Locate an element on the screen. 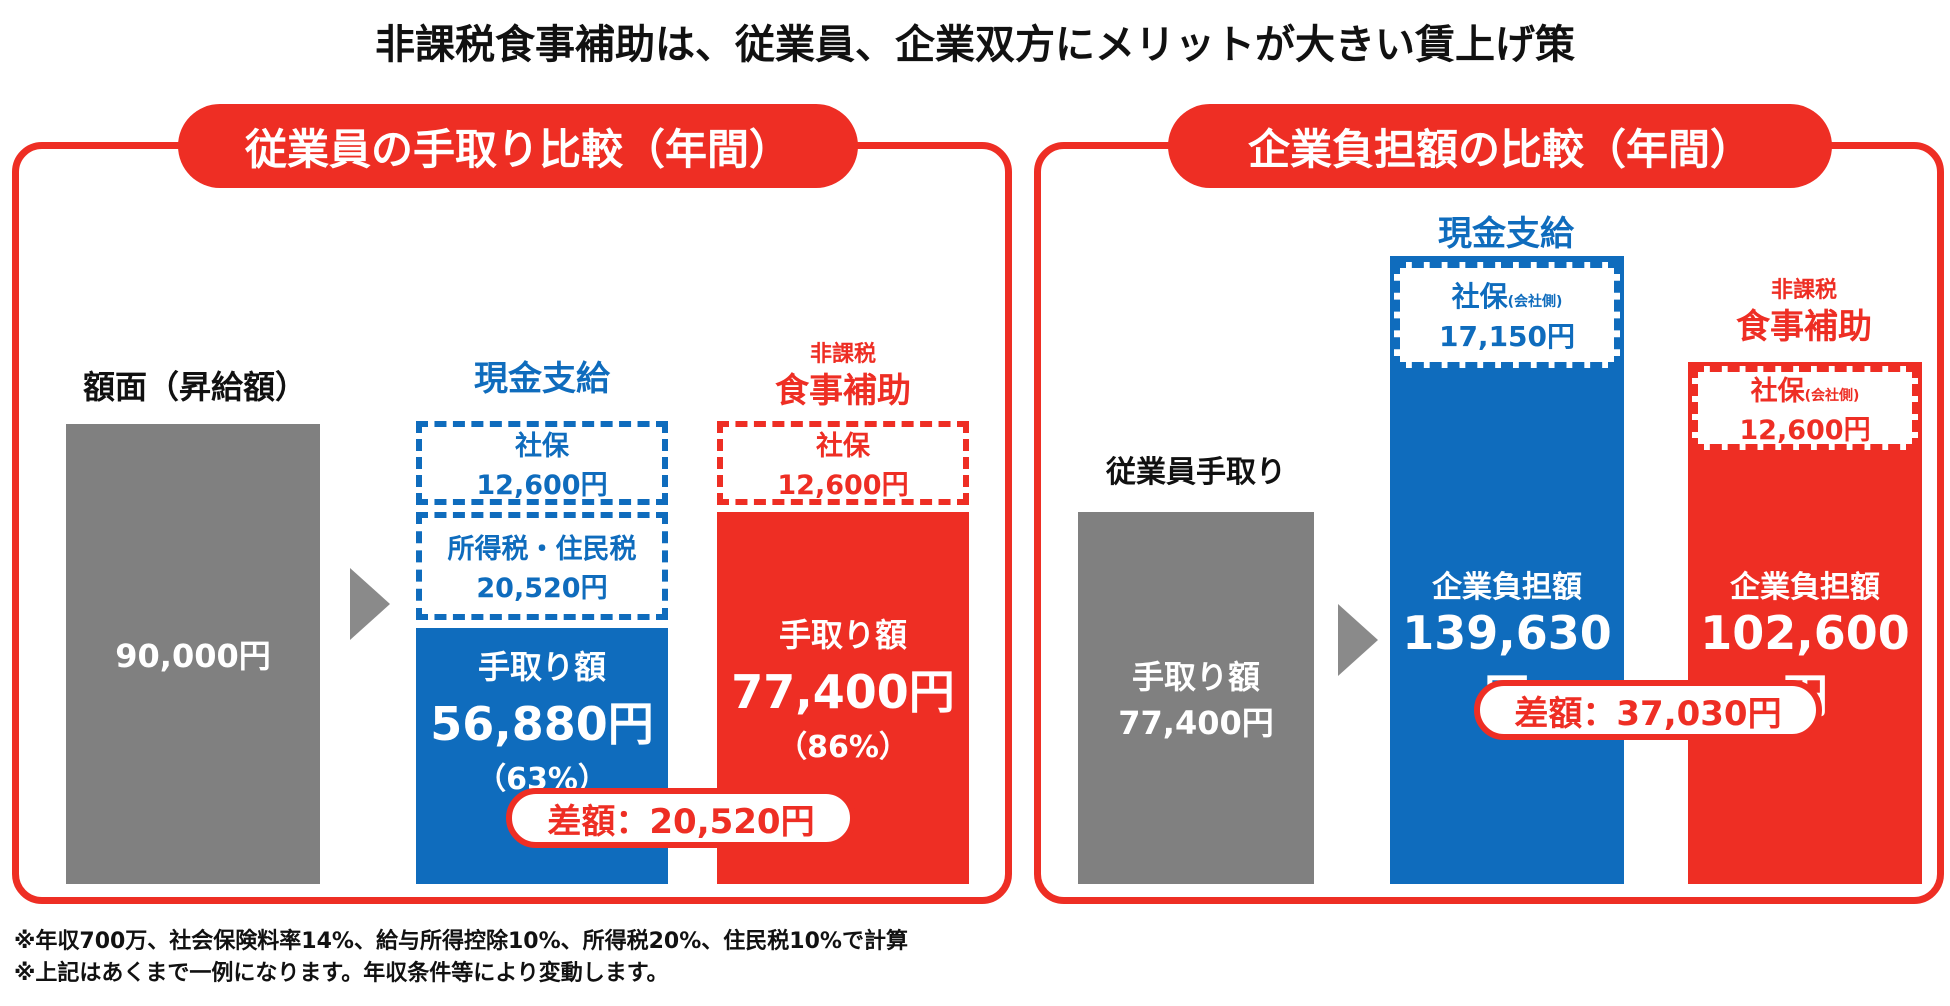 The height and width of the screenshot is (1006, 1950). cash-shaho-box: 社保 12,600円 is located at coordinates (542, 463).